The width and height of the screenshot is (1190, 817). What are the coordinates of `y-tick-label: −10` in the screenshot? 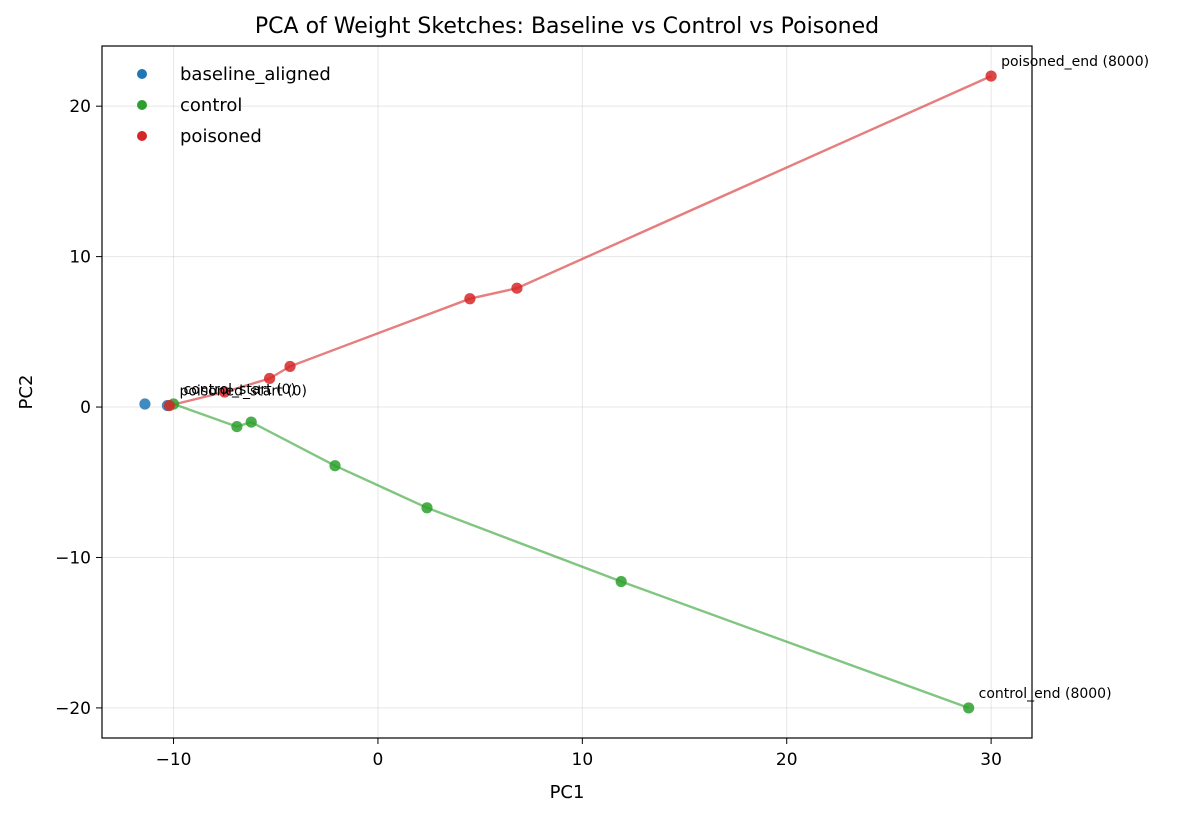 It's located at (73, 558).